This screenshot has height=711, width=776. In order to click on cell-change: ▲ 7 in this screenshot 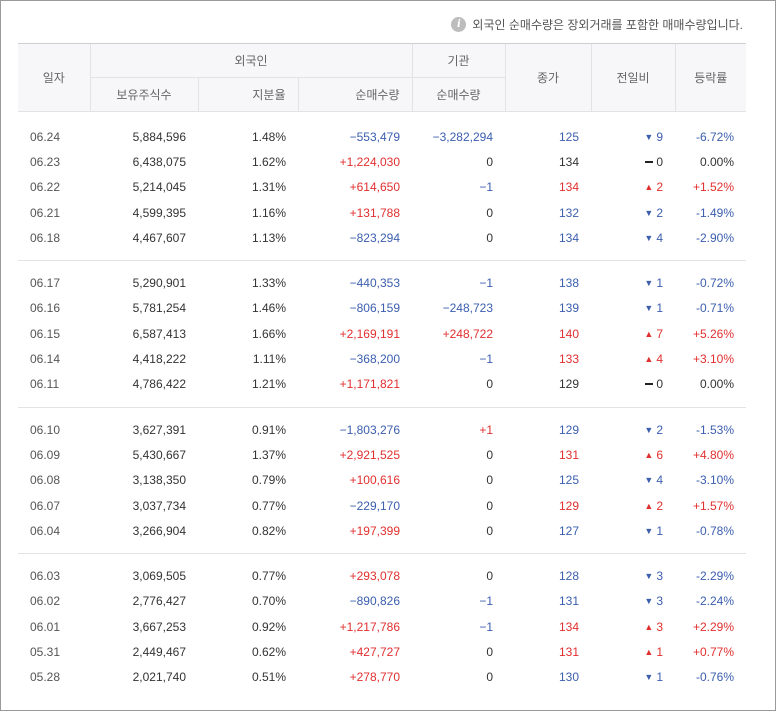, I will do `click(633, 333)`.